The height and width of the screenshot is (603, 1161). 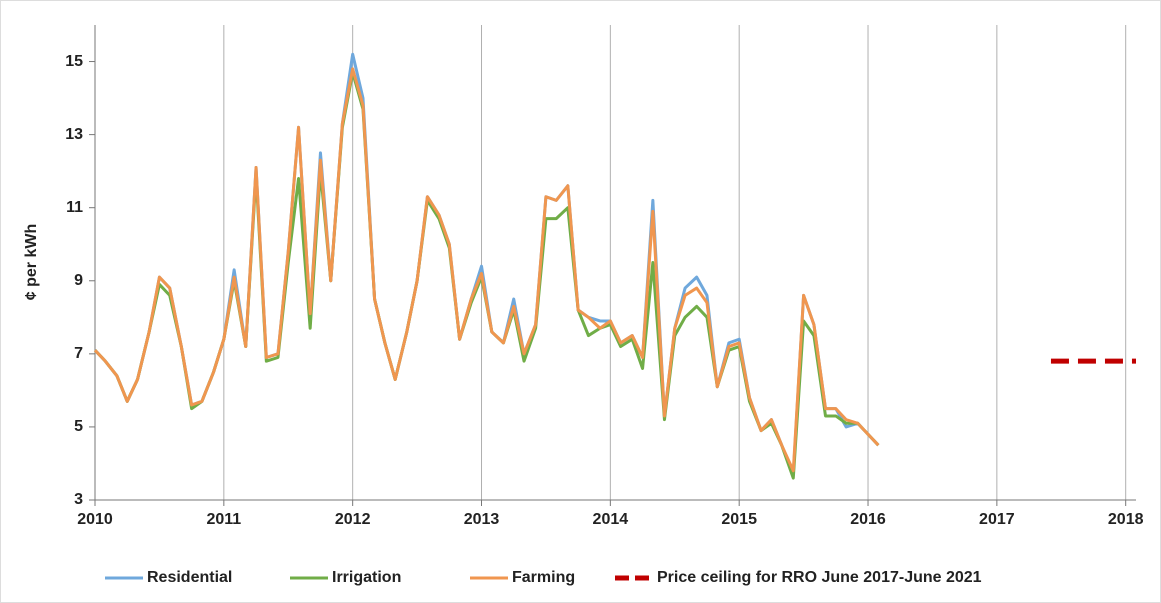 What do you see at coordinates (78, 426) in the screenshot?
I see `y-tick-label: 5` at bounding box center [78, 426].